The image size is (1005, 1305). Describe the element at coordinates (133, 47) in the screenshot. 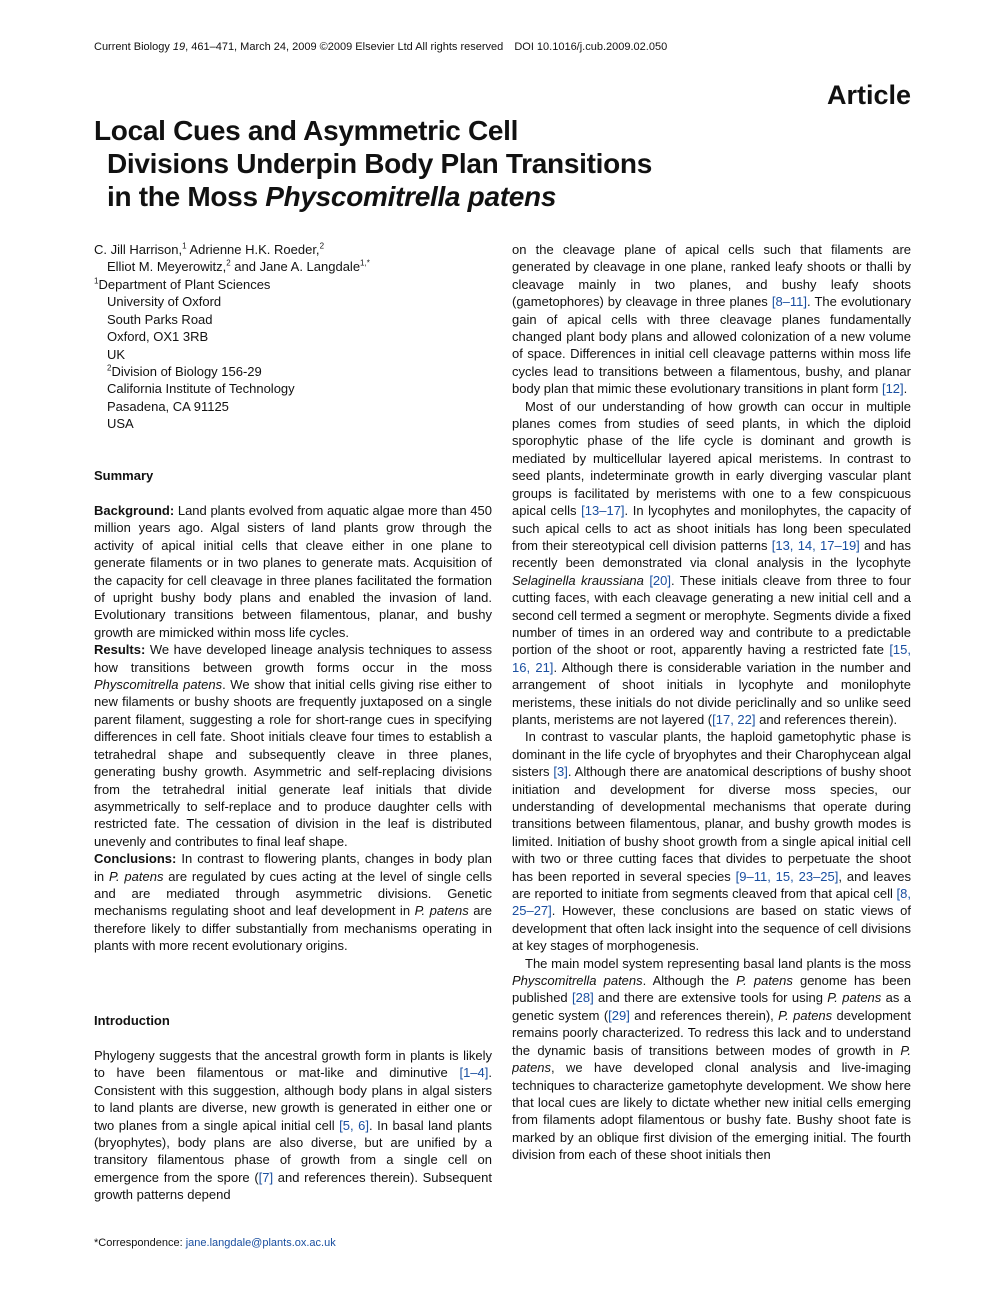

I see `text-run: Current Biology` at that location.